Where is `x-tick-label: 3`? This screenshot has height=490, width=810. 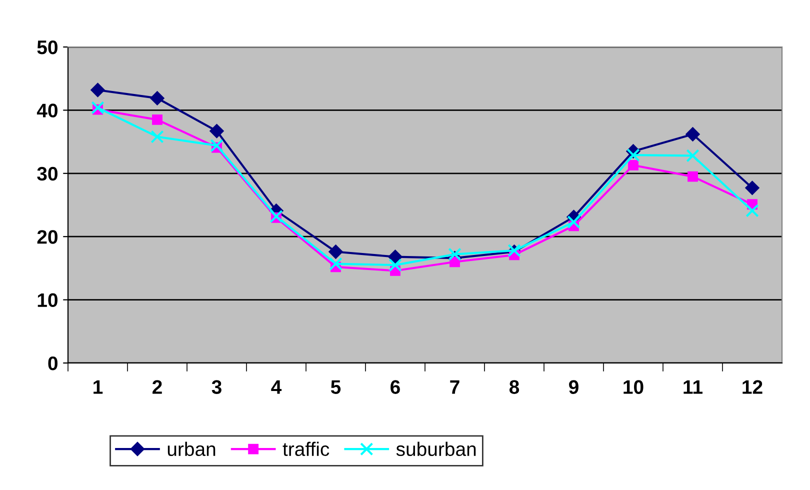
x-tick-label: 3 is located at coordinates (217, 387).